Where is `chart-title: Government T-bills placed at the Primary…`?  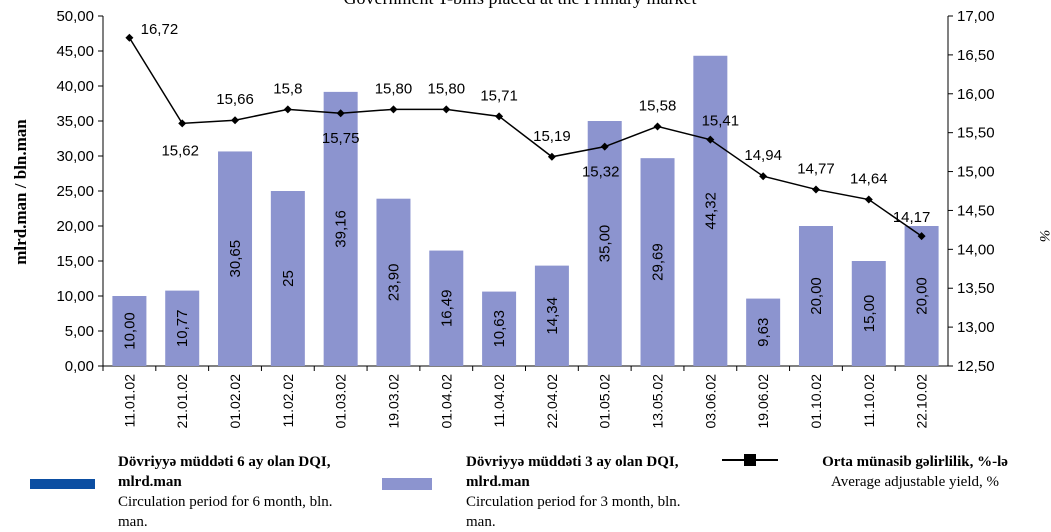 chart-title: Government T-bills placed at the Primary… is located at coordinates (520, 4).